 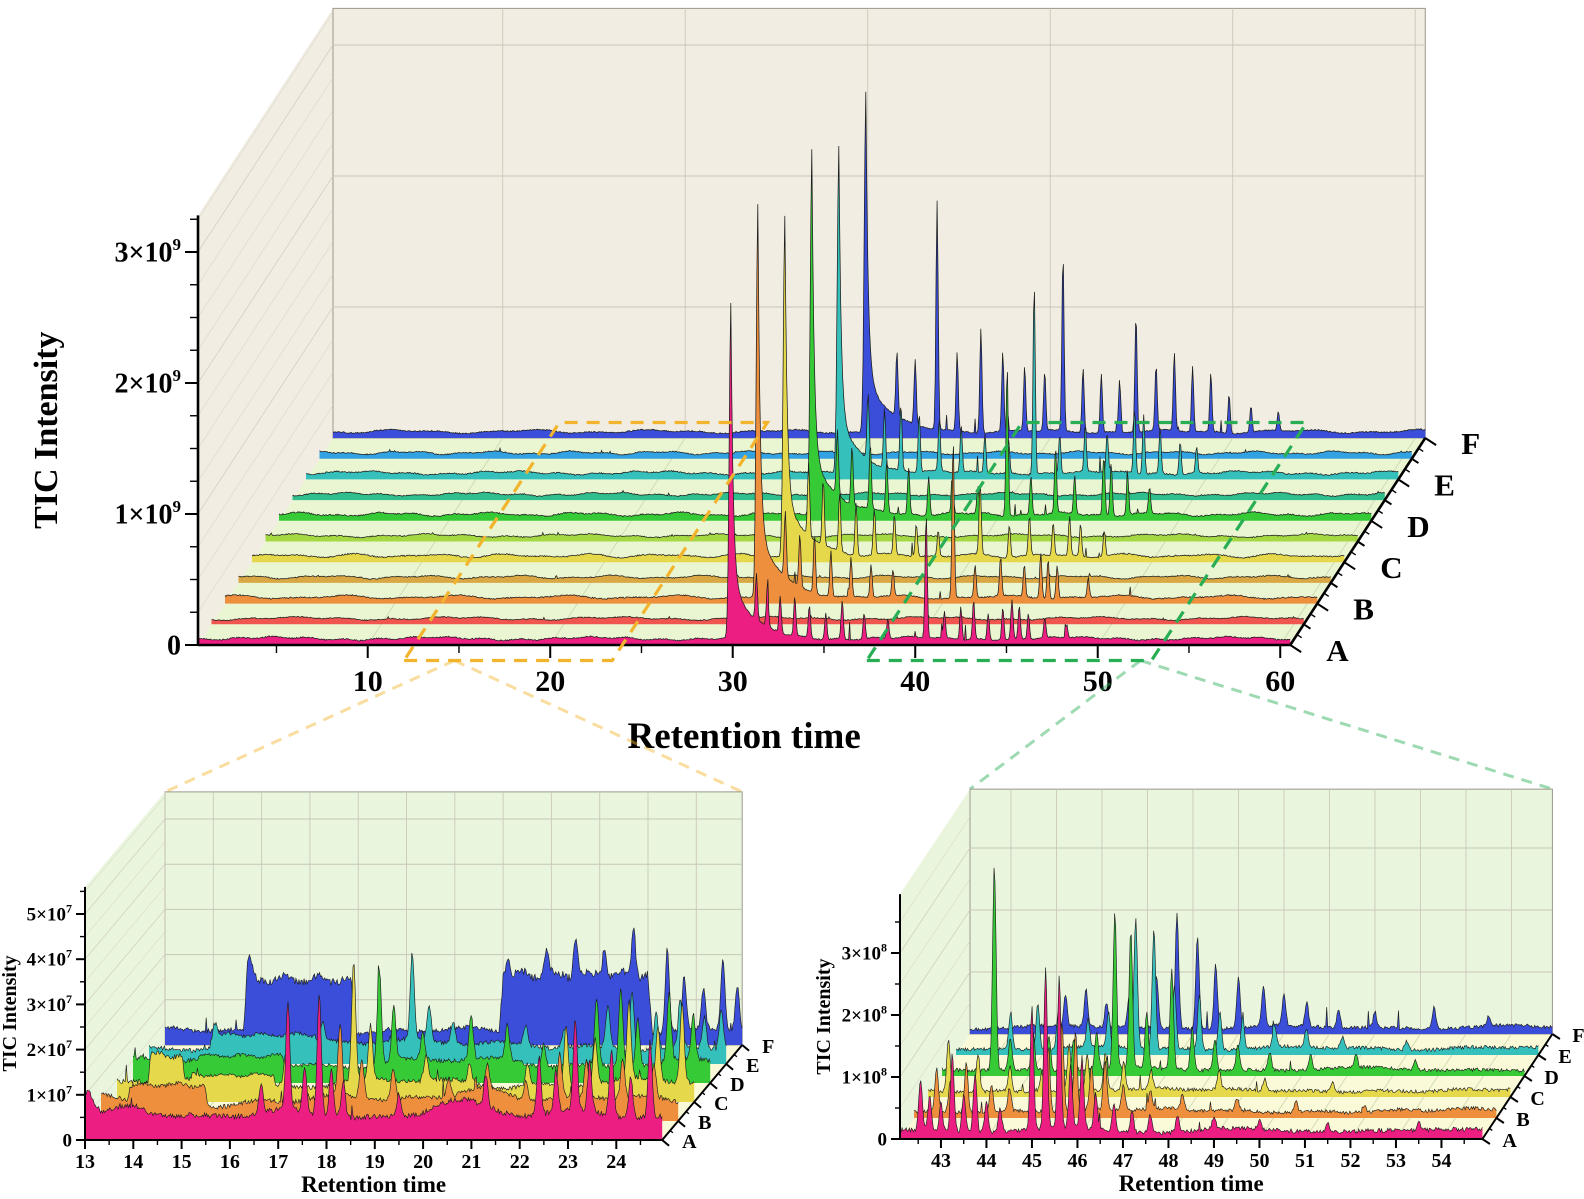 I want to click on trace-outline-B, so click(x=389, y=1066).